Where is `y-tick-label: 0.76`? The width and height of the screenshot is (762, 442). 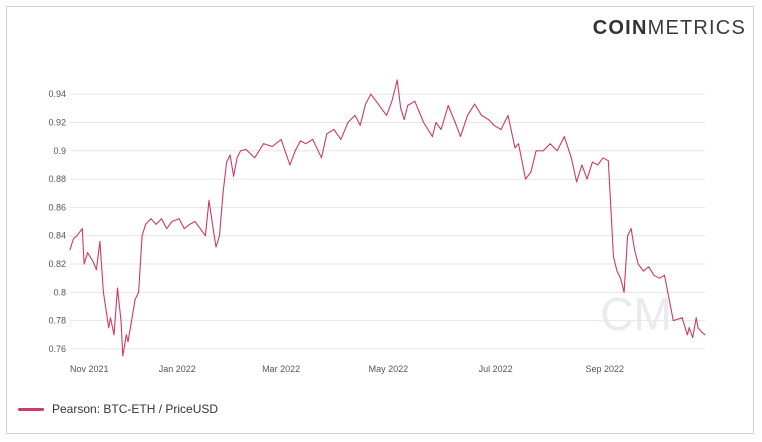 y-tick-label: 0.76 is located at coordinates (57, 349).